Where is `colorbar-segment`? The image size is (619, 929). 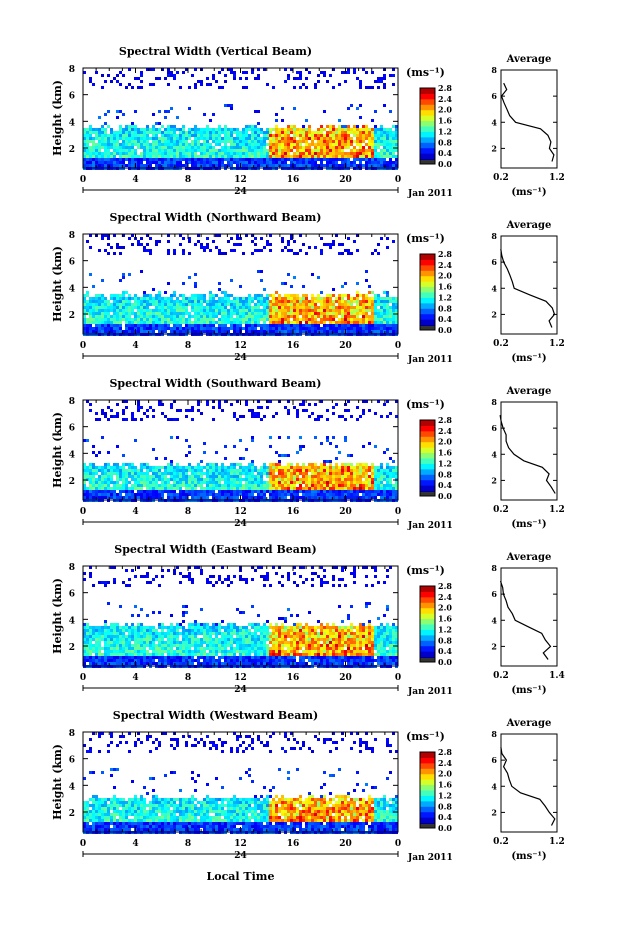
colorbar-segment is located at coordinates (427, 123).